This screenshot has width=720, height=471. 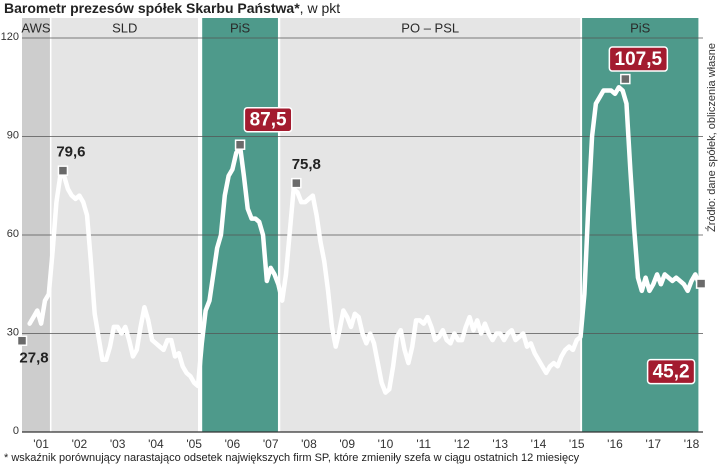 I want to click on x-tick-label: '06, so click(x=233, y=444).